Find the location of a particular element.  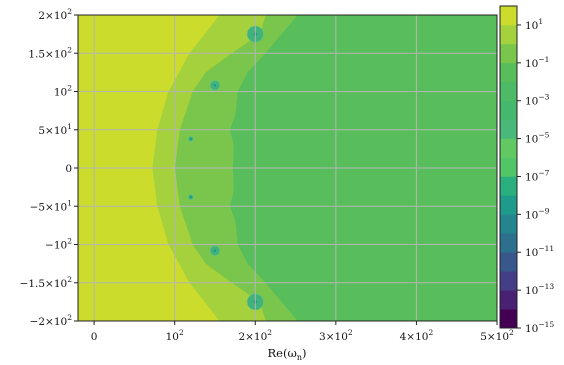

x-tick-label: 4×10² is located at coordinates (417, 335).